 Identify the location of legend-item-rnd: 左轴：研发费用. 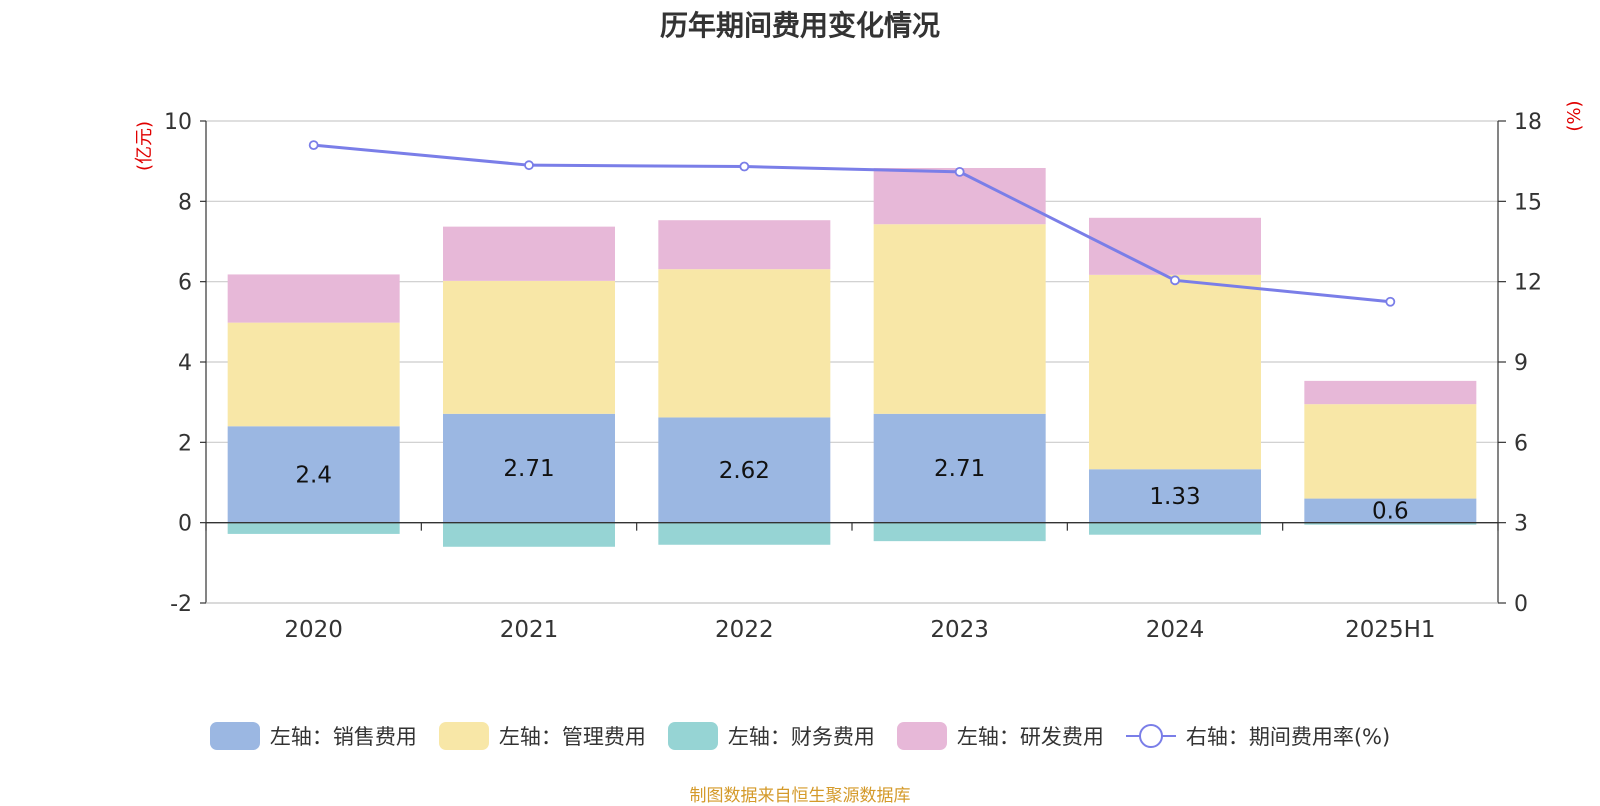
(1000, 736).